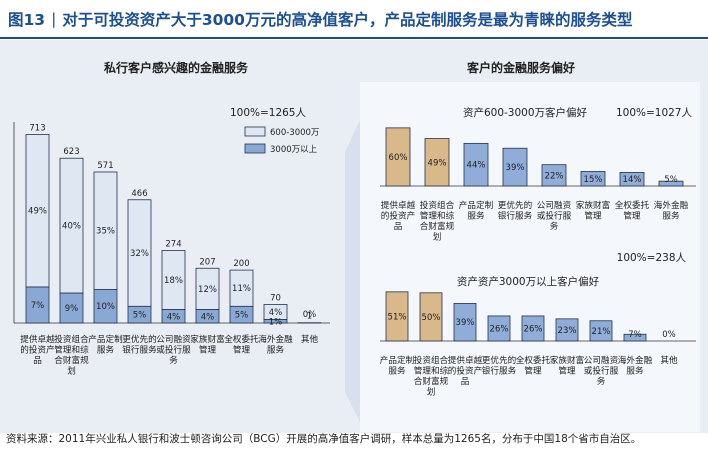 The width and height of the screenshot is (708, 451). I want to click on right-bottom-category-label: 提供卓越, so click(465, 360).